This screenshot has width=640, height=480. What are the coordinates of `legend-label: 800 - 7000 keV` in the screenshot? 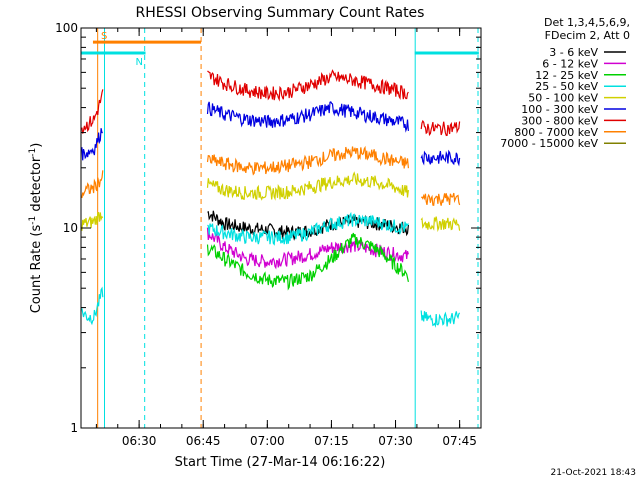 It's located at (556, 132).